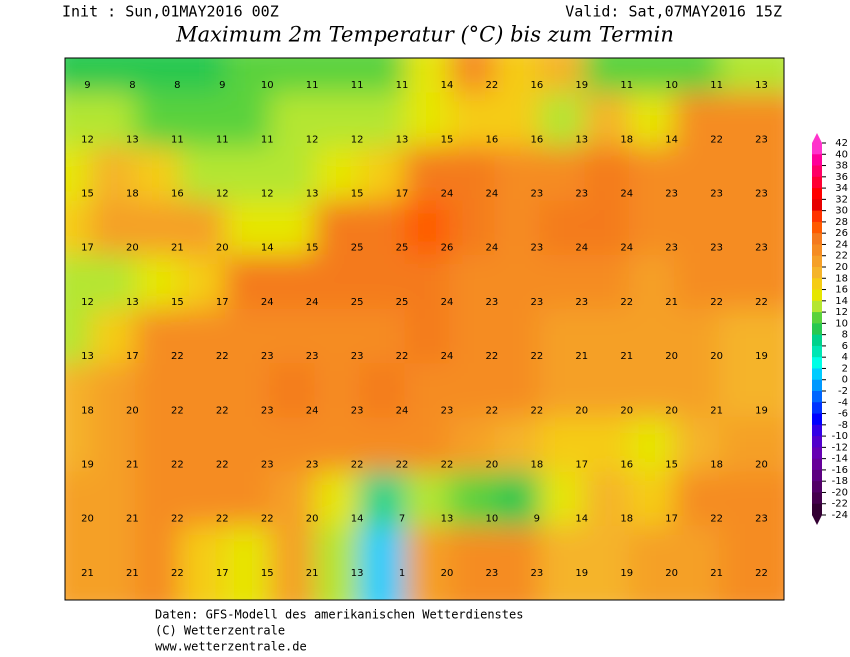  What do you see at coordinates (840, 447) in the screenshot?
I see `colorbar-label: -12` at bounding box center [840, 447].